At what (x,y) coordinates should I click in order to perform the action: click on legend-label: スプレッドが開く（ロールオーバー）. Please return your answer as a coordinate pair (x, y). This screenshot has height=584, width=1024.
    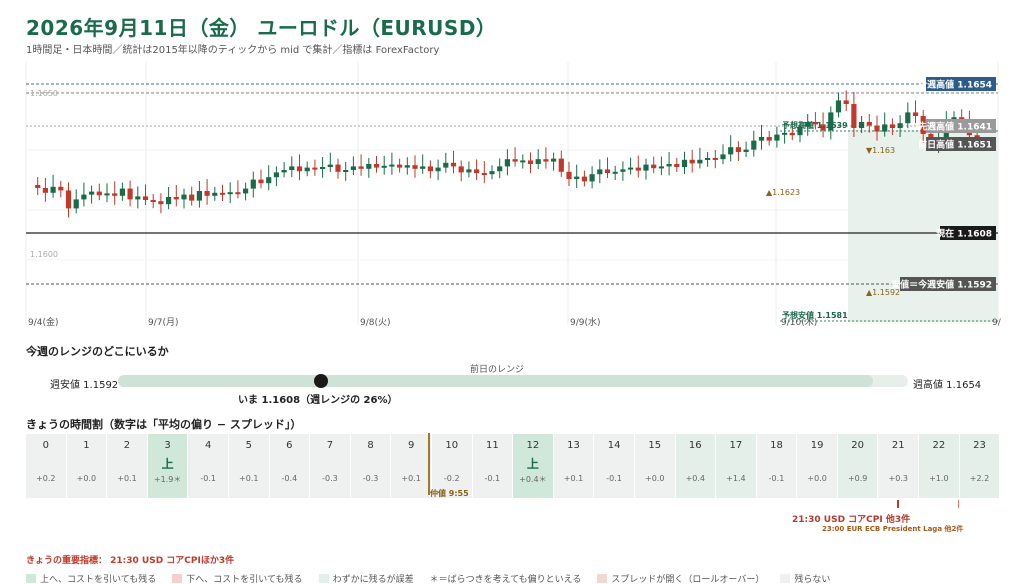
    Looking at the image, I should click on (688, 579).